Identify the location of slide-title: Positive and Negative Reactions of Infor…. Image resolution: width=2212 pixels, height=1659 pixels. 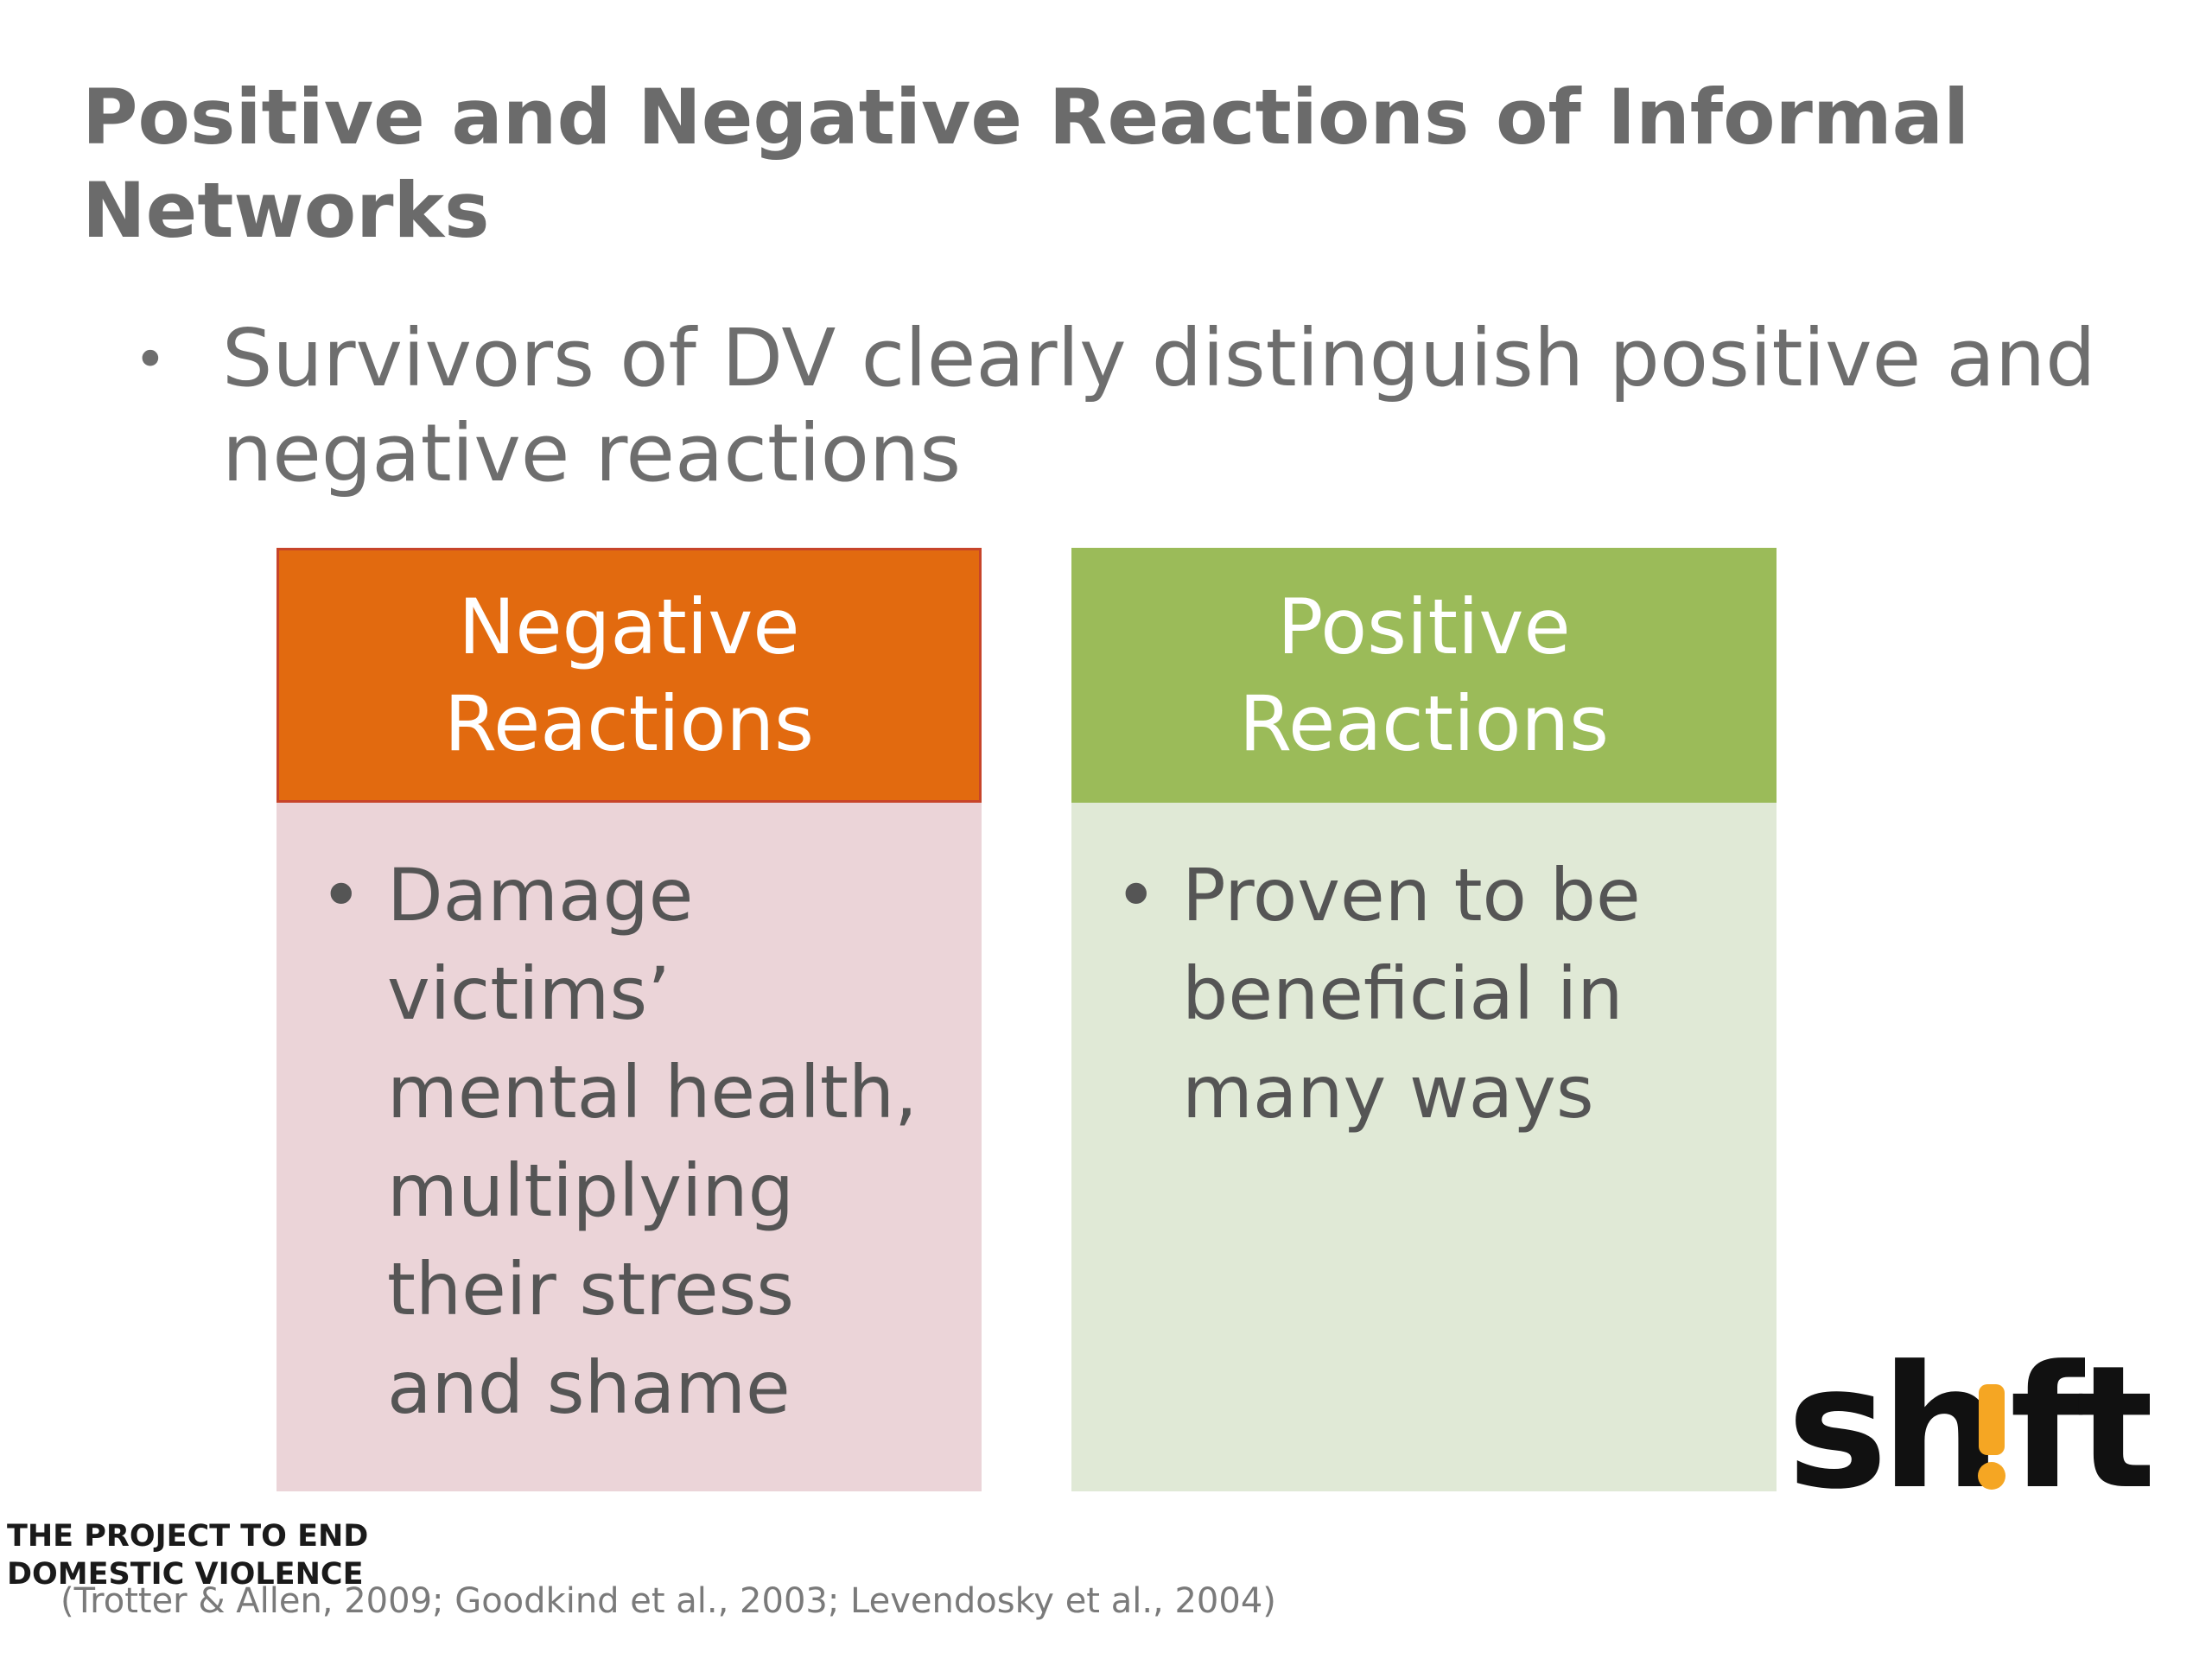
(1026, 164).